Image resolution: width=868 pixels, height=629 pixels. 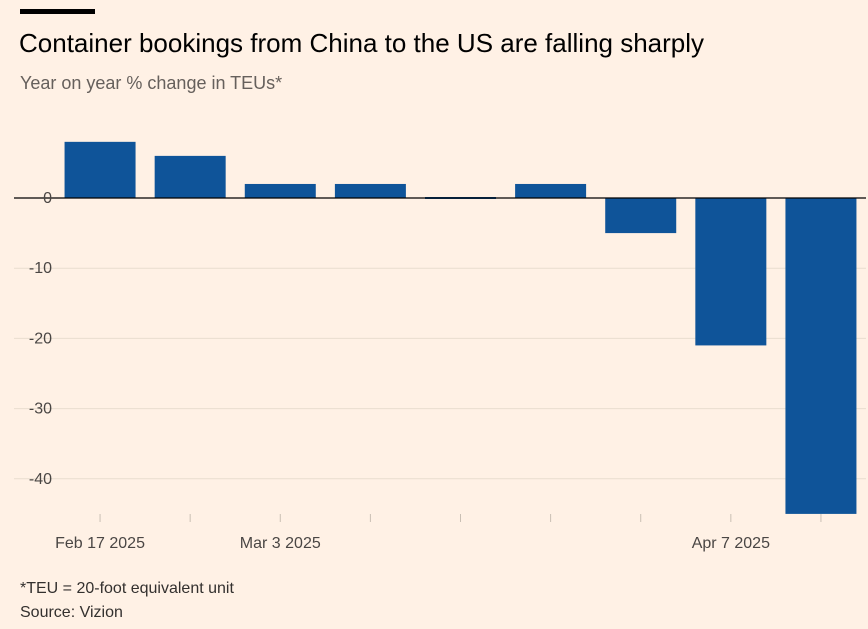 What do you see at coordinates (151, 83) in the screenshot?
I see `chart-subtitle: Year on year % change in TEUs*` at bounding box center [151, 83].